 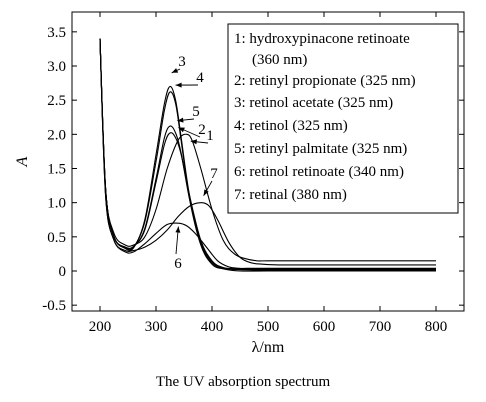 I want to click on legend-entry-6: 6: retinol retinoate (340 nm), so click(x=319, y=172).